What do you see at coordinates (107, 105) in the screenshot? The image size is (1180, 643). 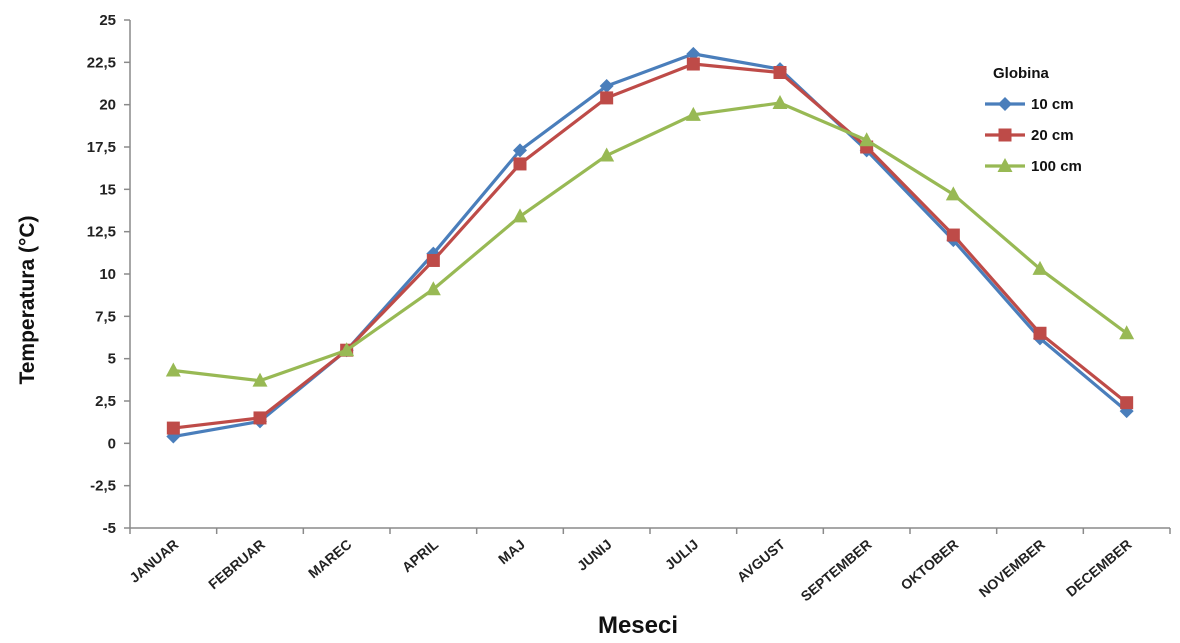 I see `y-tick-label: 20` at bounding box center [107, 105].